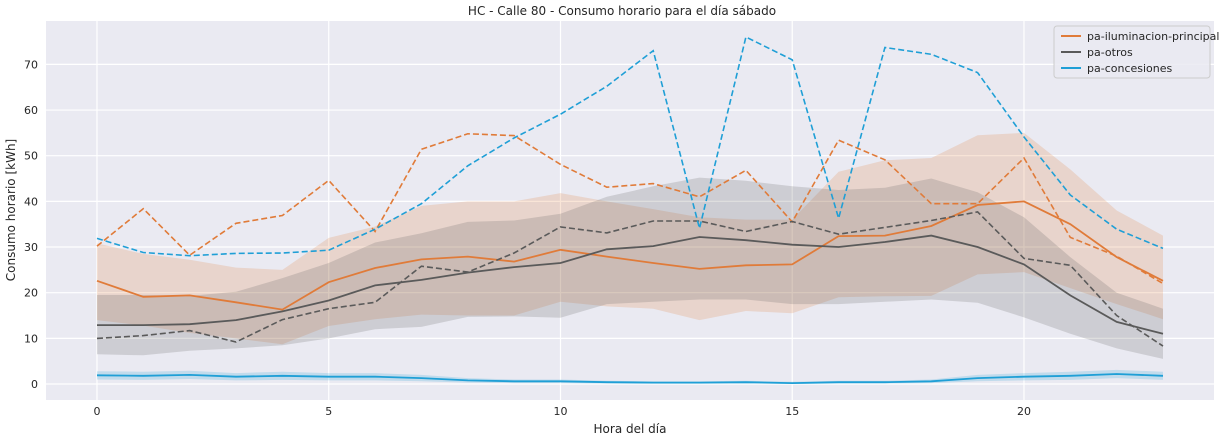  I want to click on y-tick-label: 70, so click(31, 64).